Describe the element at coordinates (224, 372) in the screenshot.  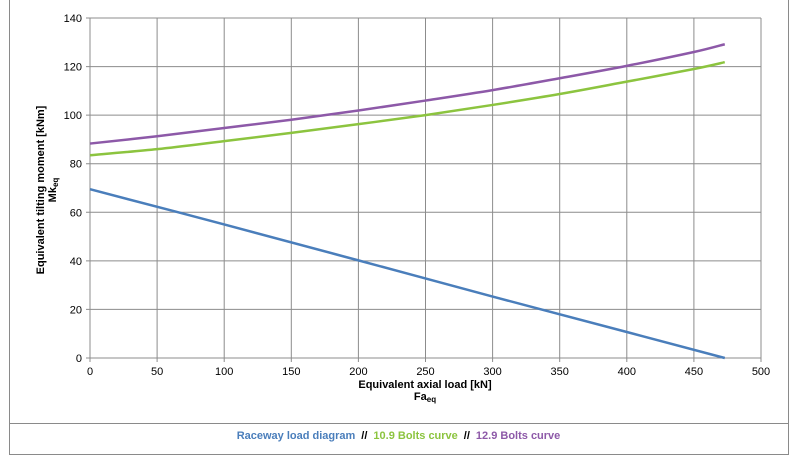
I see `x-tick-label: 100` at that location.